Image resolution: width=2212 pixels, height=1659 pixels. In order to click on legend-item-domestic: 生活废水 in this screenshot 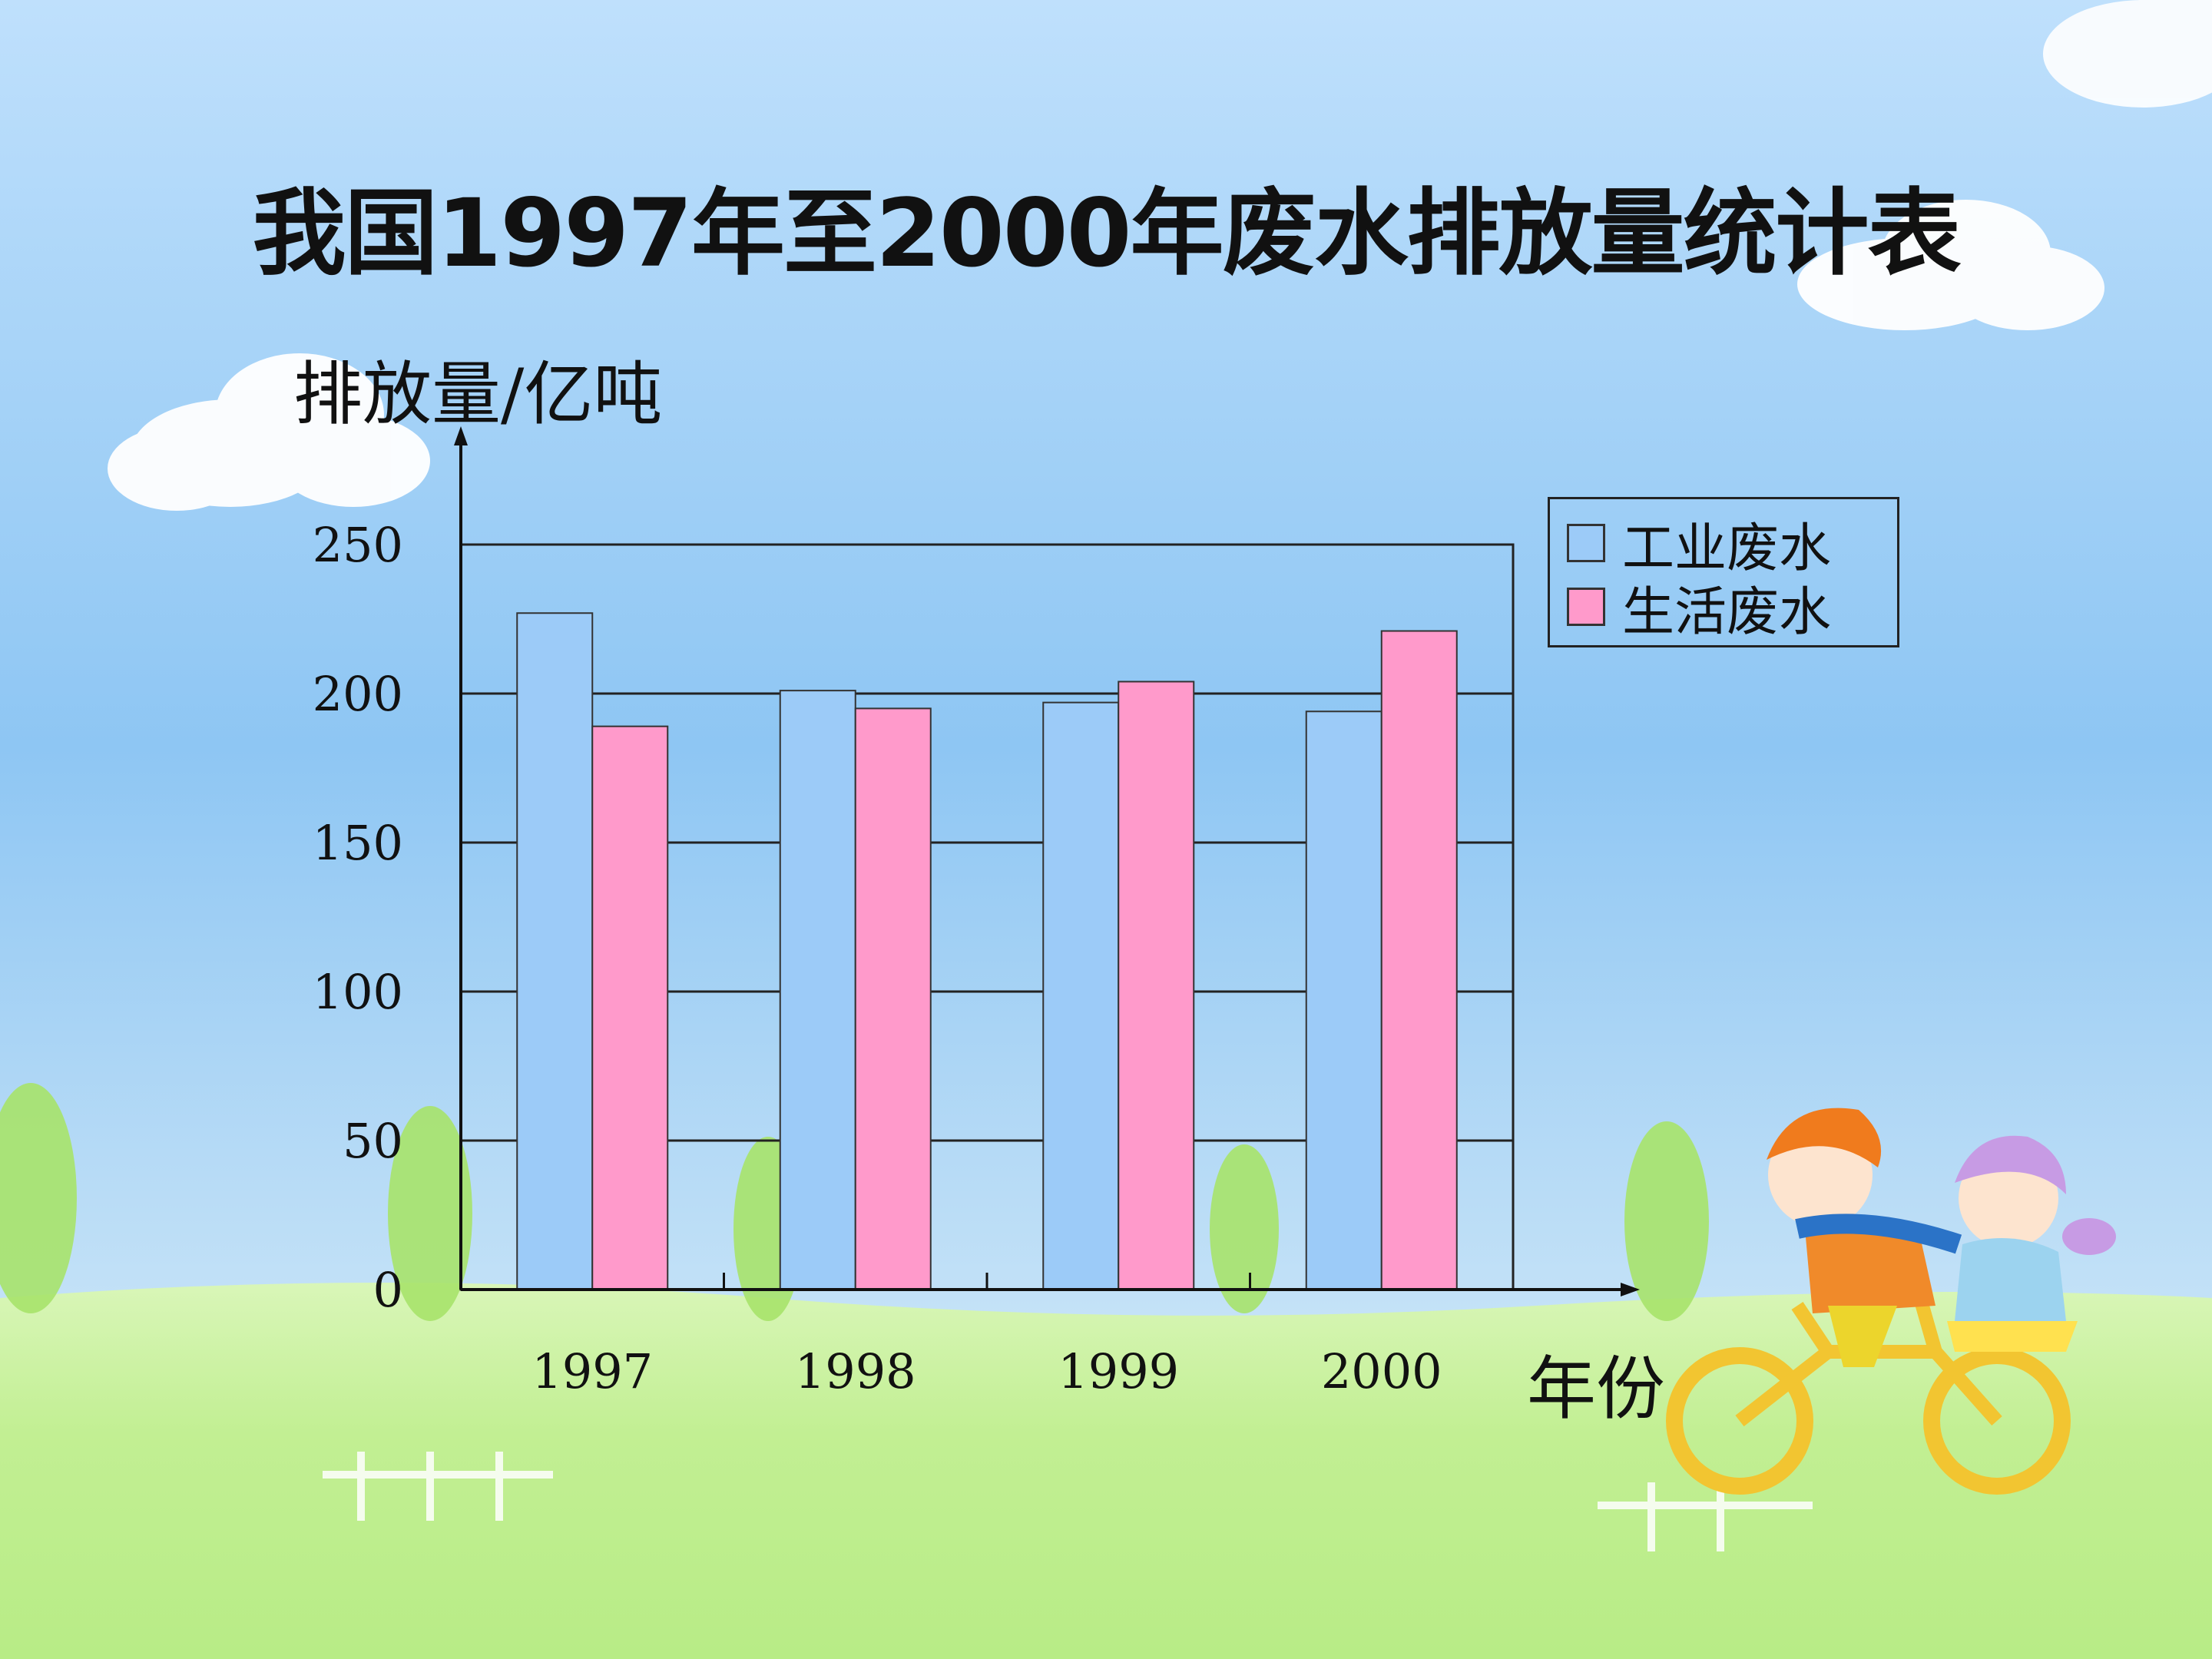, I will do `click(1699, 609)`.